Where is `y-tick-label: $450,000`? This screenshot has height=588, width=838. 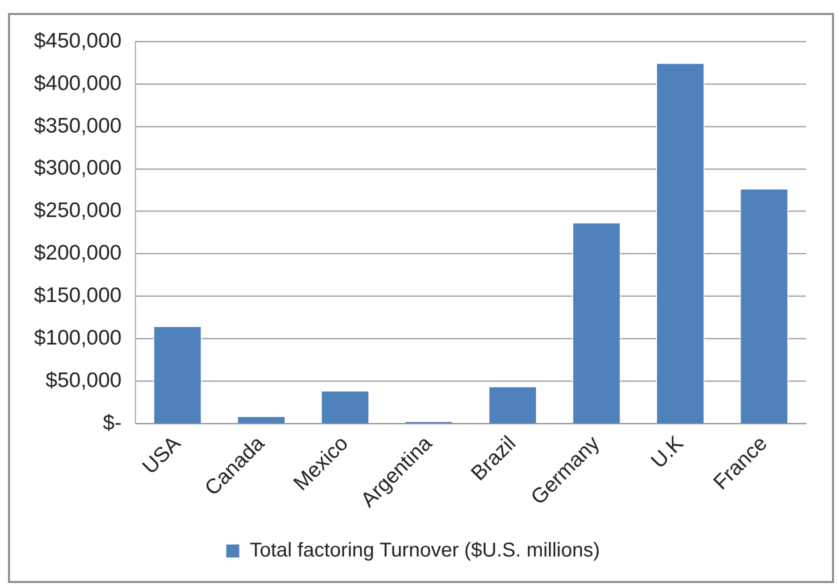
y-tick-label: $450,000 is located at coordinates (78, 40).